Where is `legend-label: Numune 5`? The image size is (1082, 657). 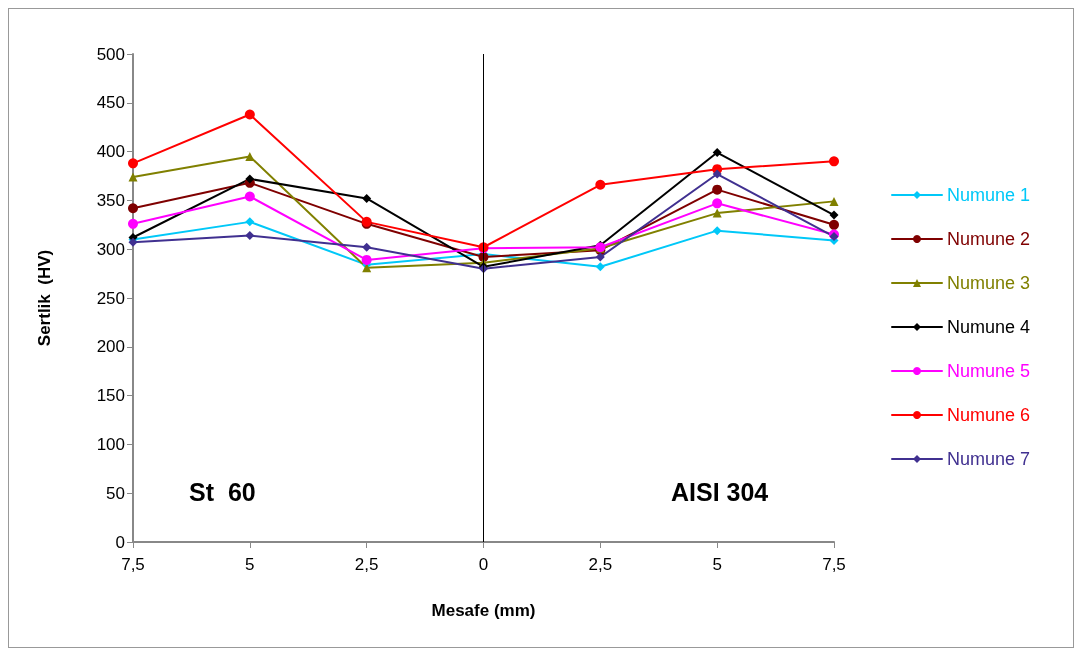 legend-label: Numune 5 is located at coordinates (989, 371).